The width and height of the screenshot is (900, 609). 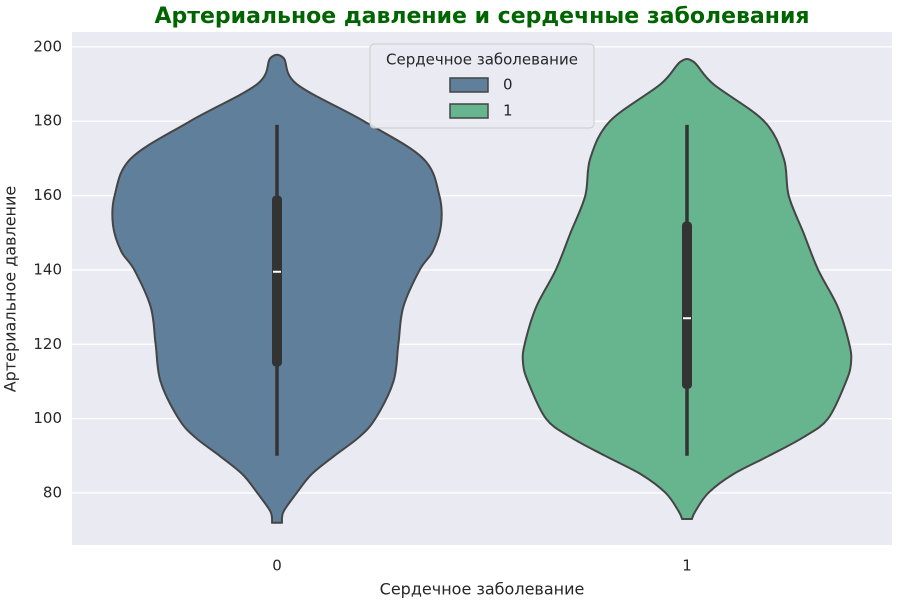 I want to click on y-axis-label: Артериальное давление, so click(x=10, y=289).